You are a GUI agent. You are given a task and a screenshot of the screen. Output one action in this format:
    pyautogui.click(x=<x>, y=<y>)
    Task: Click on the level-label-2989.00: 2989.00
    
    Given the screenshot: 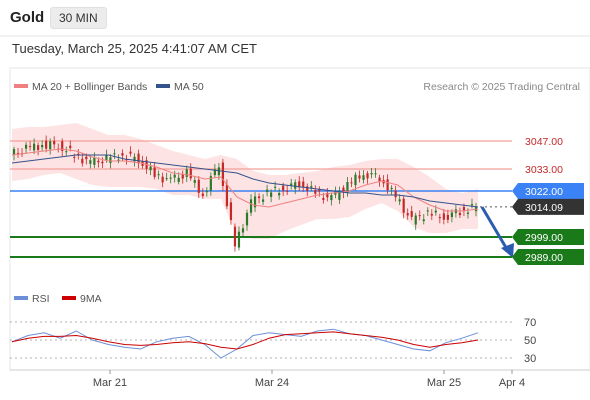 What is the action you would take?
    pyautogui.click(x=544, y=258)
    